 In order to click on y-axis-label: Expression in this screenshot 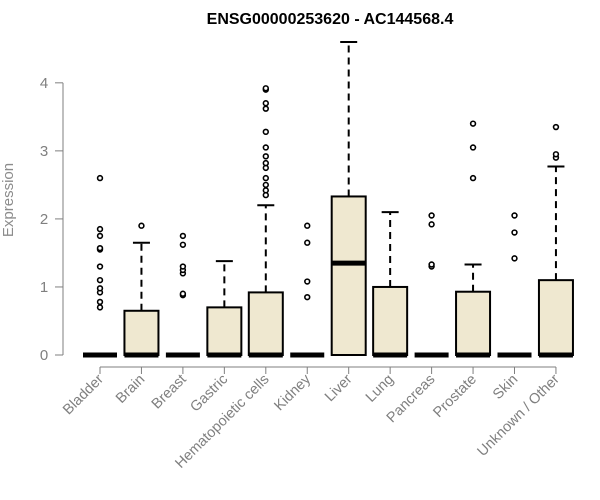, I will do `click(8, 200)`.